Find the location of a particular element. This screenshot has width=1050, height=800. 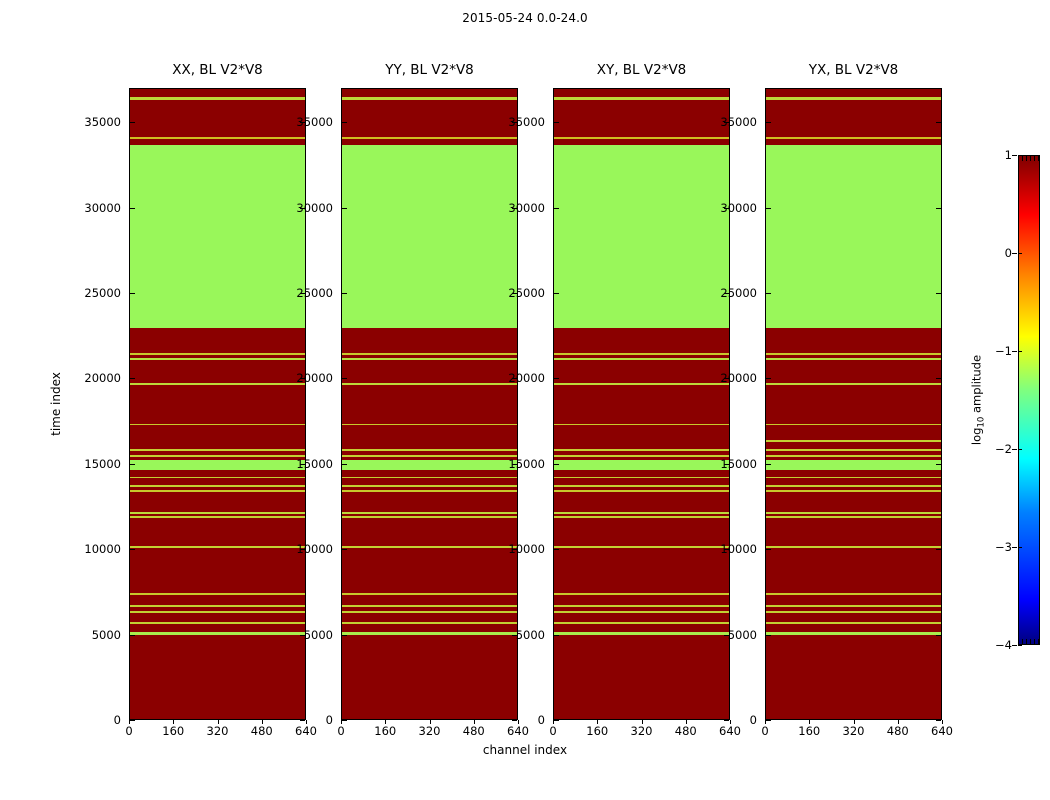

colorbar-tick-label: −4 is located at coordinates (1003, 645).